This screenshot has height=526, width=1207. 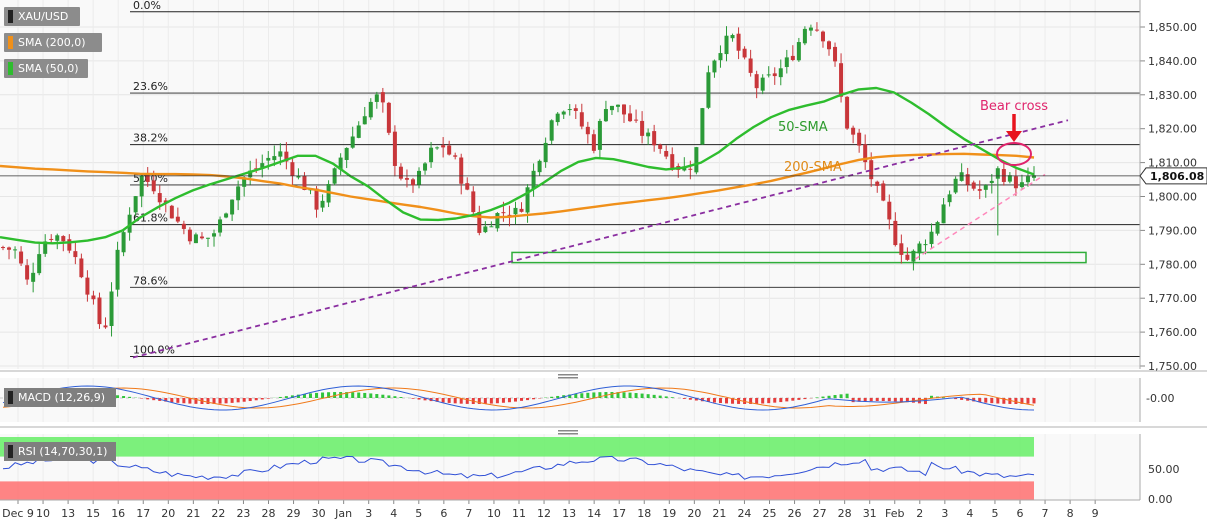 I want to click on macd-axis-label: -0.00, so click(x=1160, y=398).